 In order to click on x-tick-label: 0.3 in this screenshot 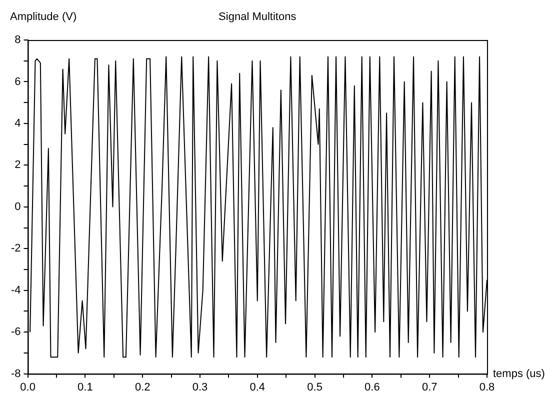, I will do `click(200, 387)`.